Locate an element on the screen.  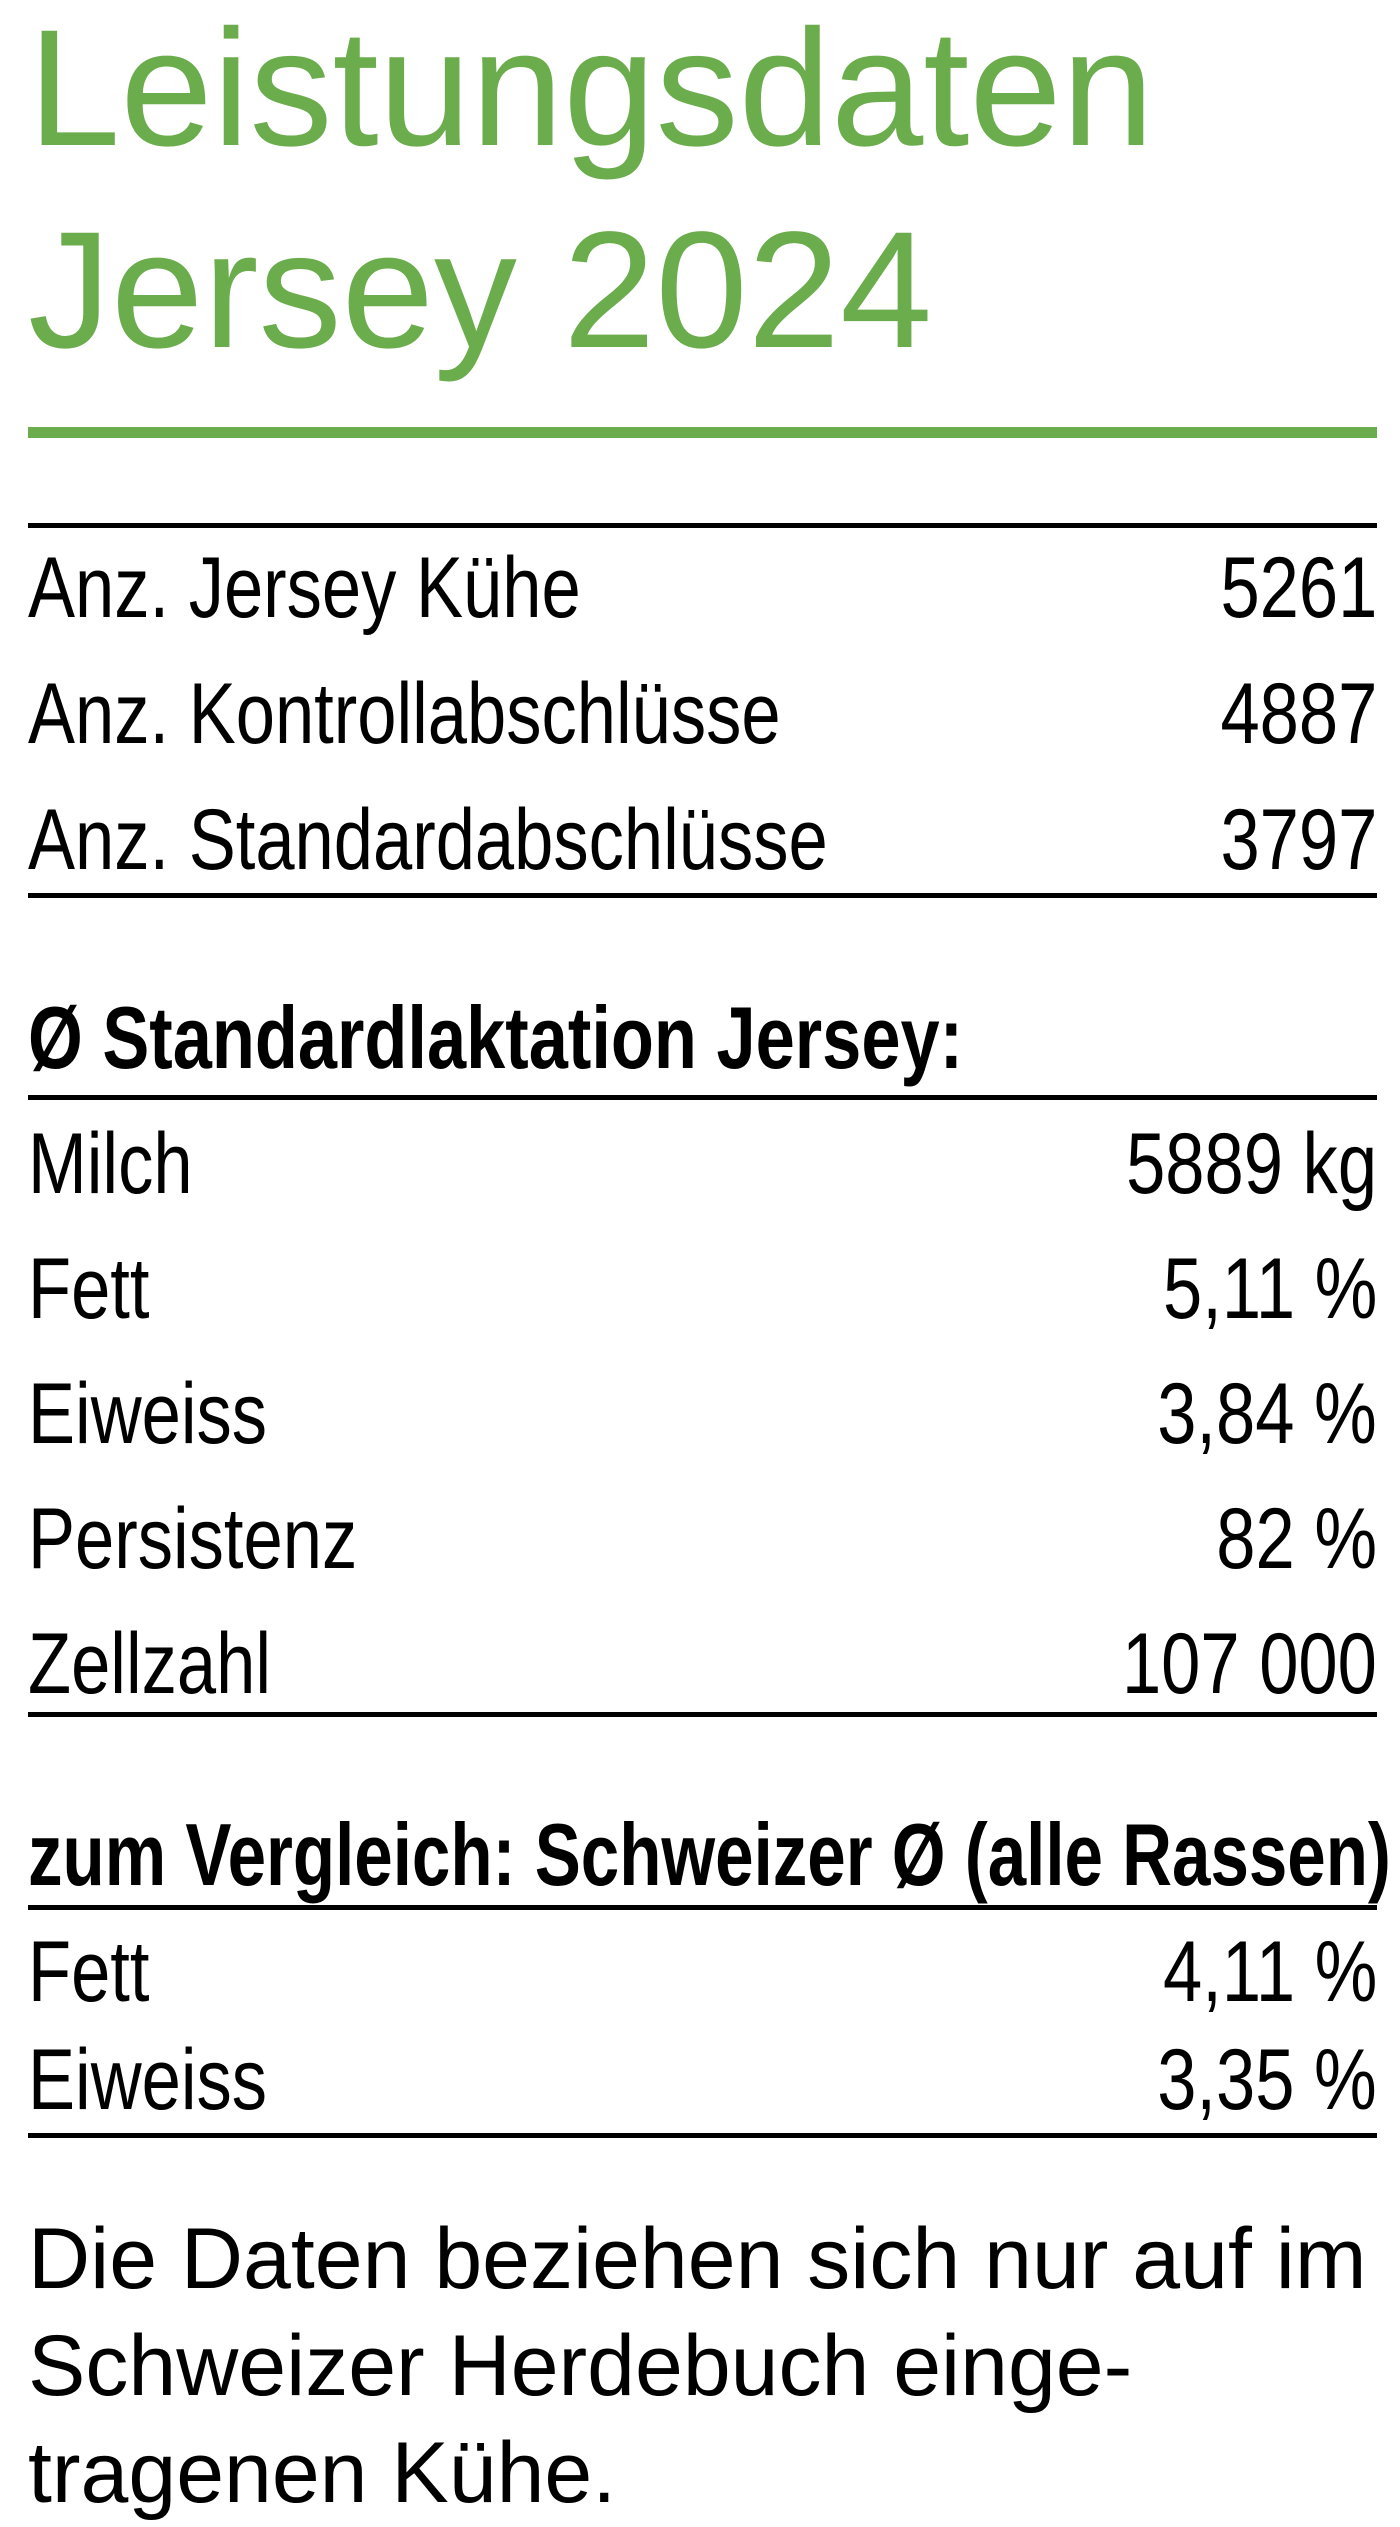
section-heading-label: zum Vergleich: Schweizer Ø (alle Rassen) is located at coordinates (709, 1854).